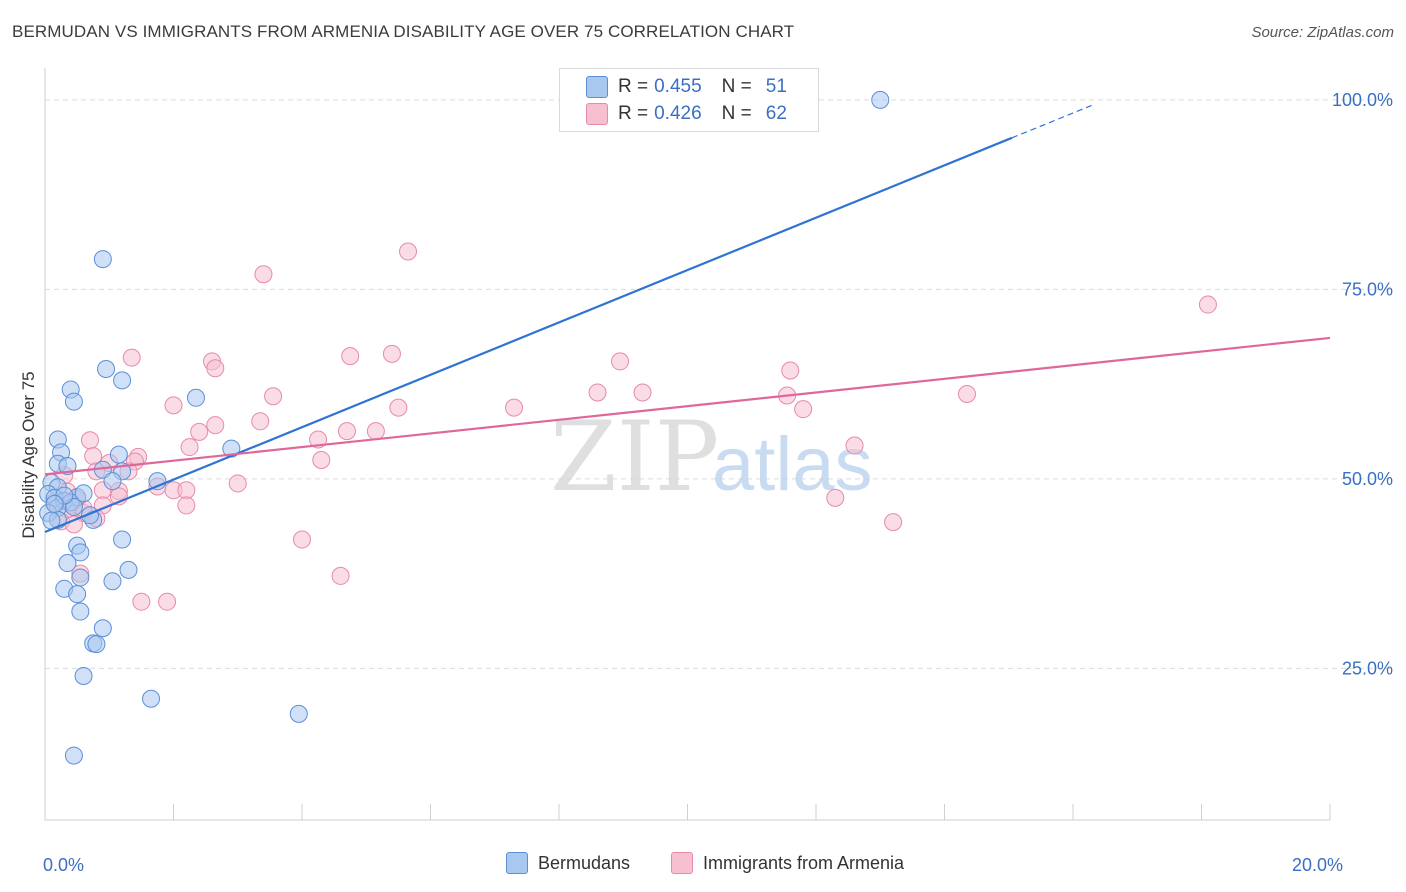  What do you see at coordinates (804, 862) in the screenshot?
I see `bottom-legend-label: Immigrants from Armenia` at bounding box center [804, 862].